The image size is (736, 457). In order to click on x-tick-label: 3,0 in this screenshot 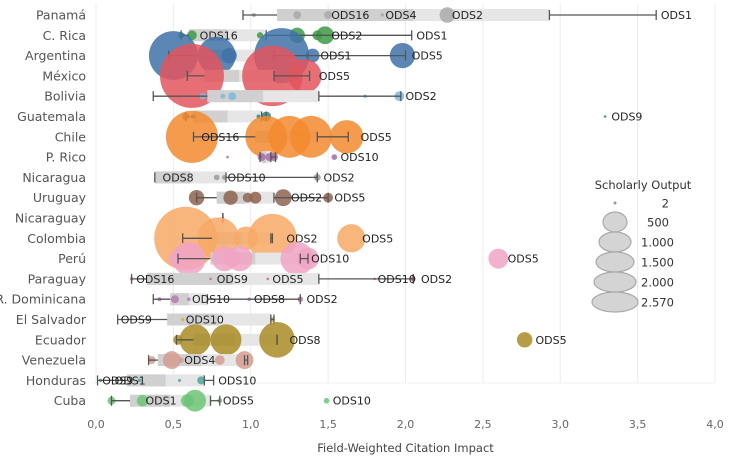, I will do `click(561, 424)`.